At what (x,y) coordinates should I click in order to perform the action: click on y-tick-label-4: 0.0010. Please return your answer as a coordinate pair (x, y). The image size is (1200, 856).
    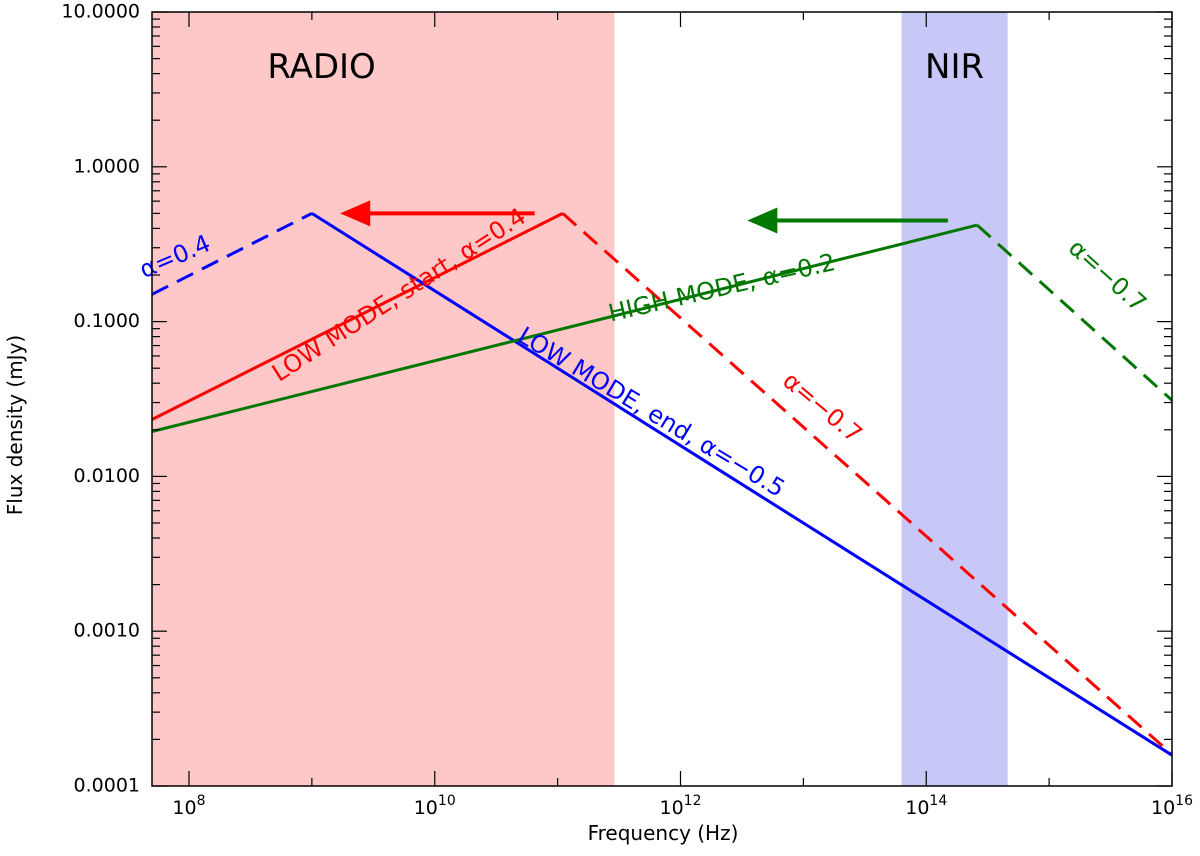
    Looking at the image, I should click on (107, 631).